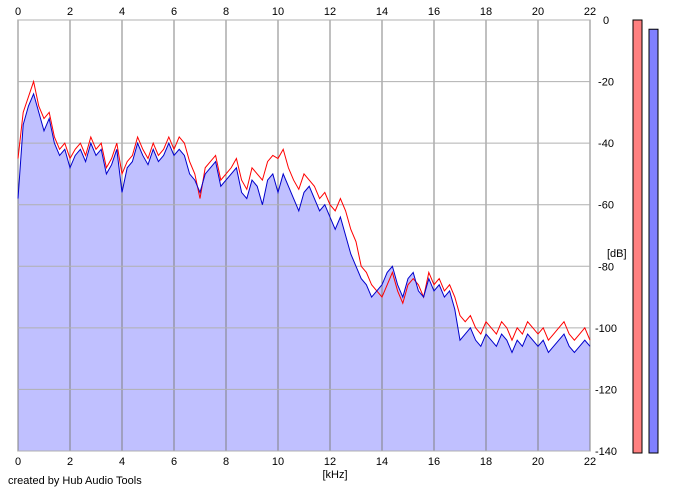  What do you see at coordinates (653, 241) in the screenshot?
I see `level-meter-blue` at bounding box center [653, 241].